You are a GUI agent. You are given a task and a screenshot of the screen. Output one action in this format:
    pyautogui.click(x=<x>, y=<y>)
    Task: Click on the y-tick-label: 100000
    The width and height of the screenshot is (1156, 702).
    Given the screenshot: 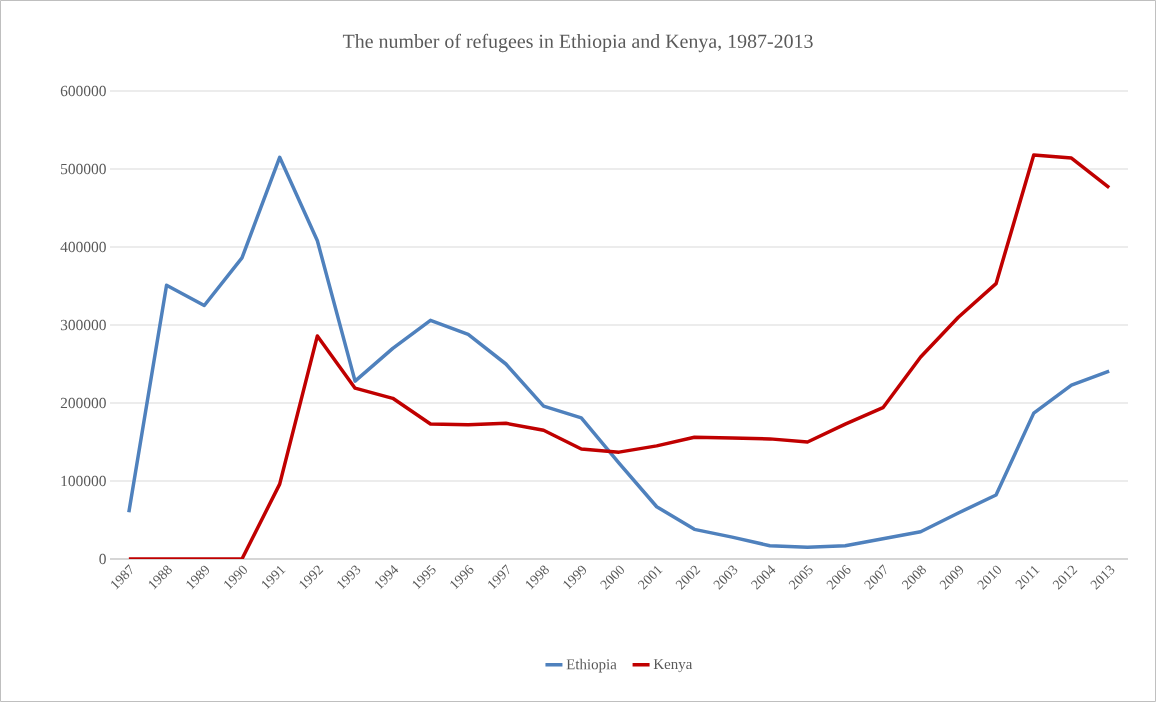 What is the action you would take?
    pyautogui.click(x=83, y=481)
    